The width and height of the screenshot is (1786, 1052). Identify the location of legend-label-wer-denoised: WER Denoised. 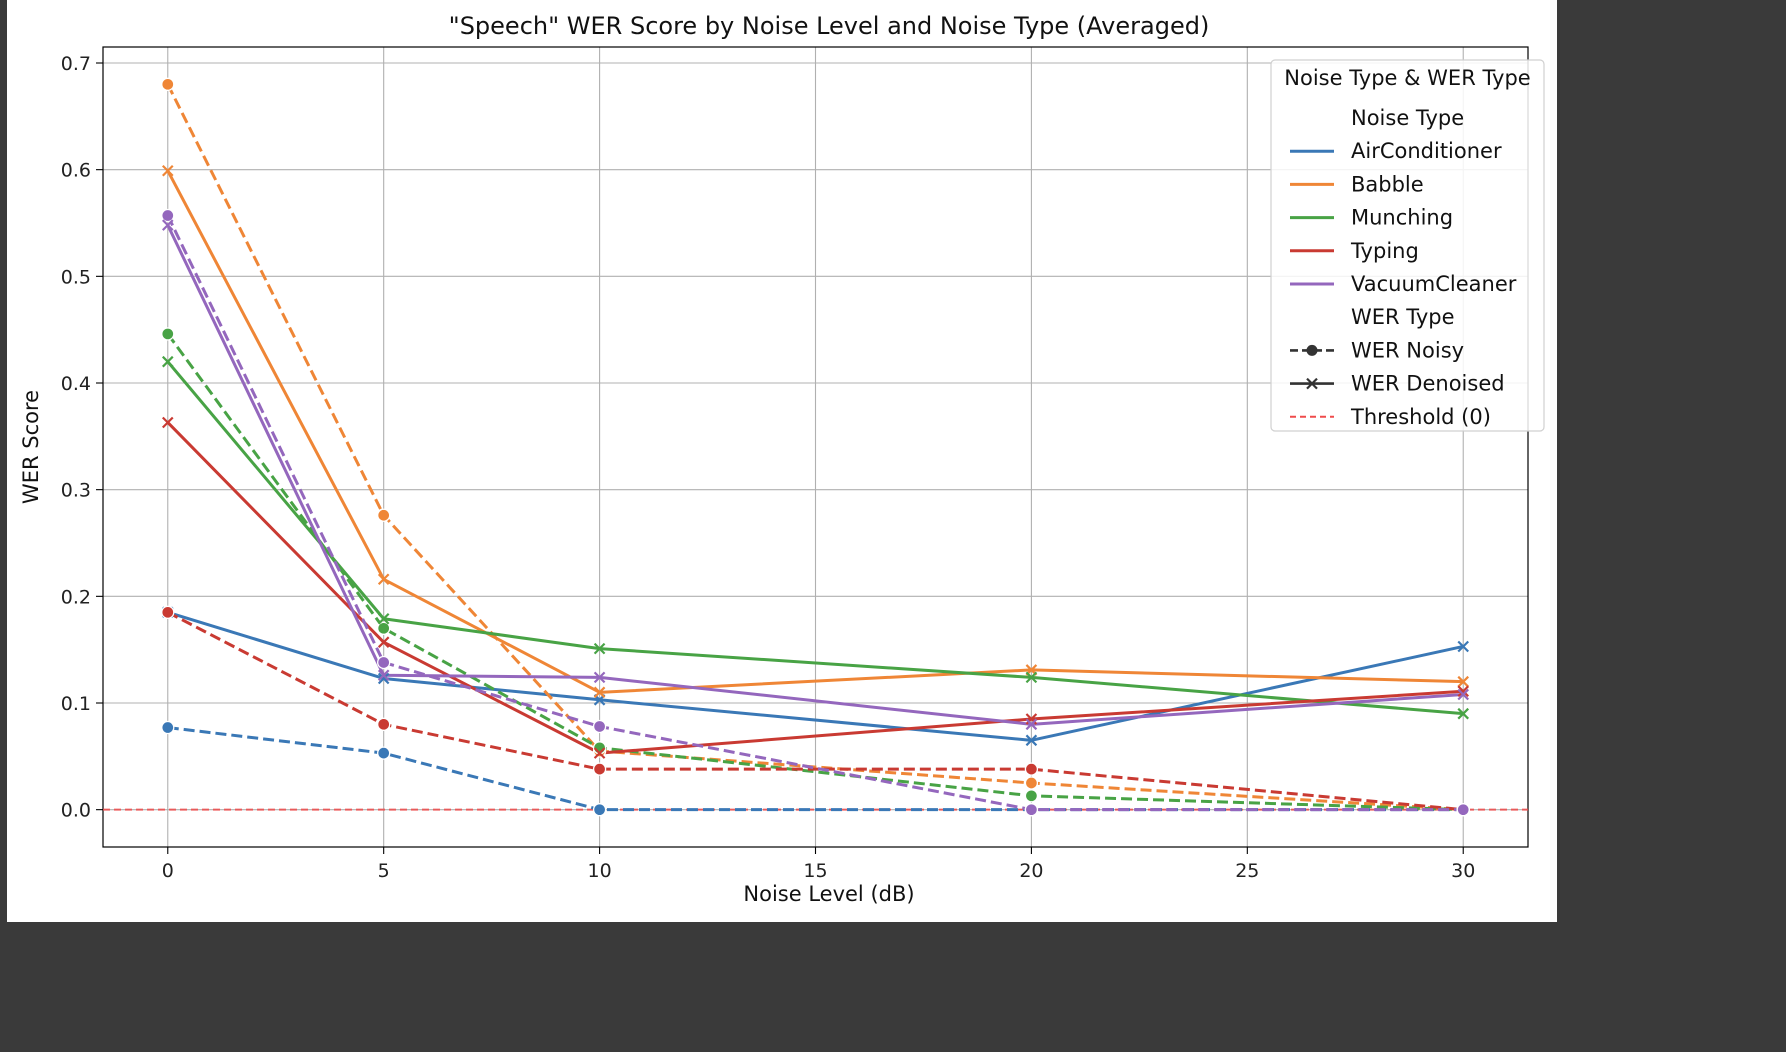
(1428, 384).